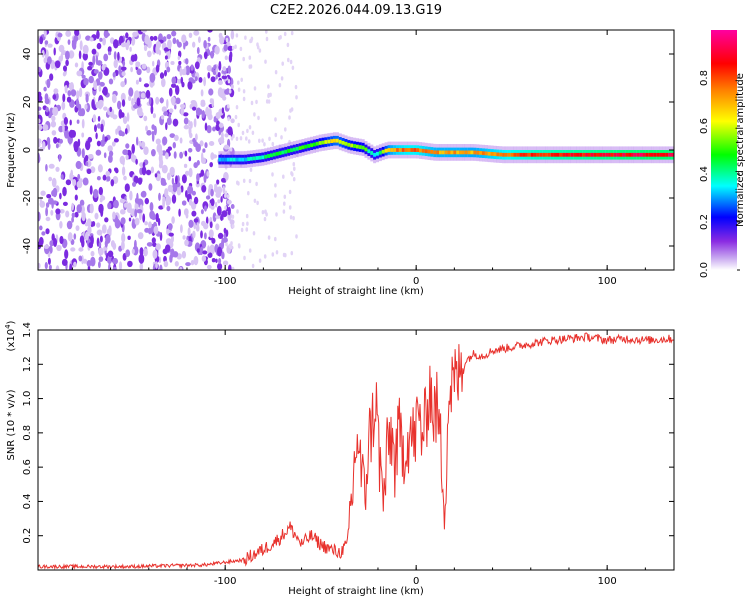  Describe the element at coordinates (27, 198) in the screenshot. I see `spectrogram-y-tick-label: -20` at that location.